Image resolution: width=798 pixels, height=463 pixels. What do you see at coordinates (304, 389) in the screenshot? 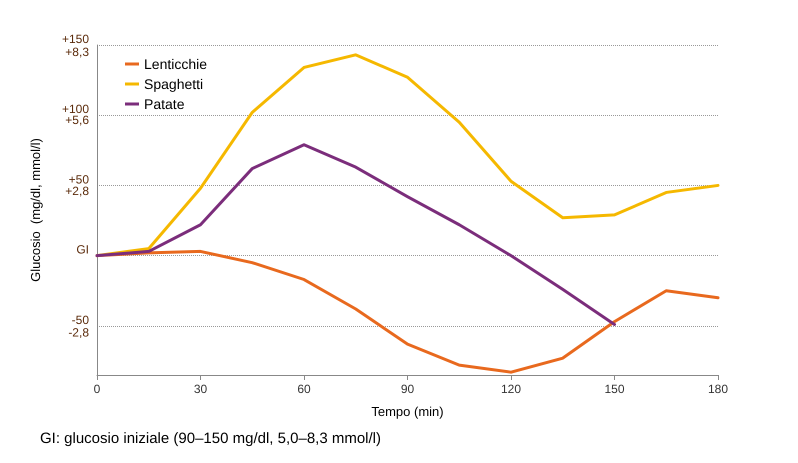
I see `x-tick-label: 60` at bounding box center [304, 389].